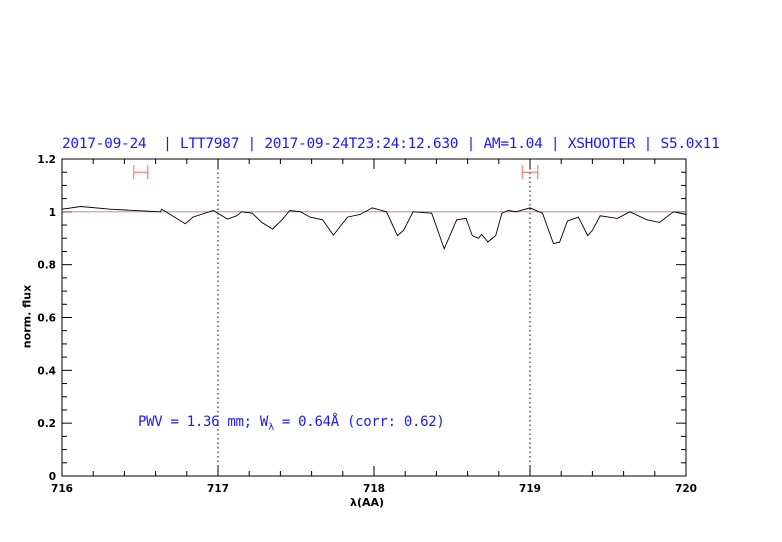 The width and height of the screenshot is (782, 542). Describe the element at coordinates (46, 371) in the screenshot. I see `y-tick-label: 0.4` at that location.